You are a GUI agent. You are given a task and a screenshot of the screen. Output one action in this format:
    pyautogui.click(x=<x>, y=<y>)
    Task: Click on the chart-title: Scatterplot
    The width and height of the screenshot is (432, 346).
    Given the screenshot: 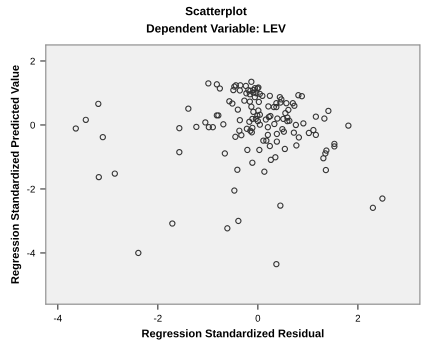 What is the action you would take?
    pyautogui.click(x=216, y=12)
    